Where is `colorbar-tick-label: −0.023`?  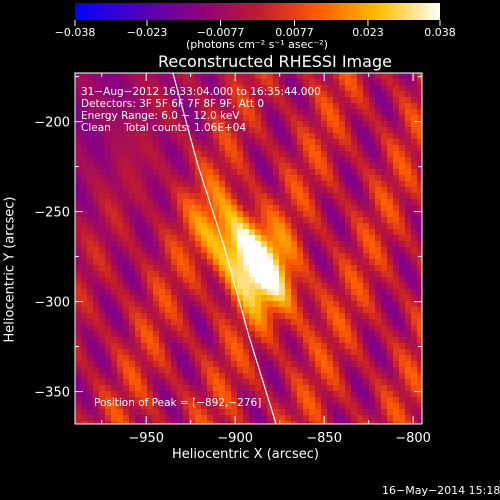
colorbar-tick-label: −0.023 is located at coordinates (147, 32).